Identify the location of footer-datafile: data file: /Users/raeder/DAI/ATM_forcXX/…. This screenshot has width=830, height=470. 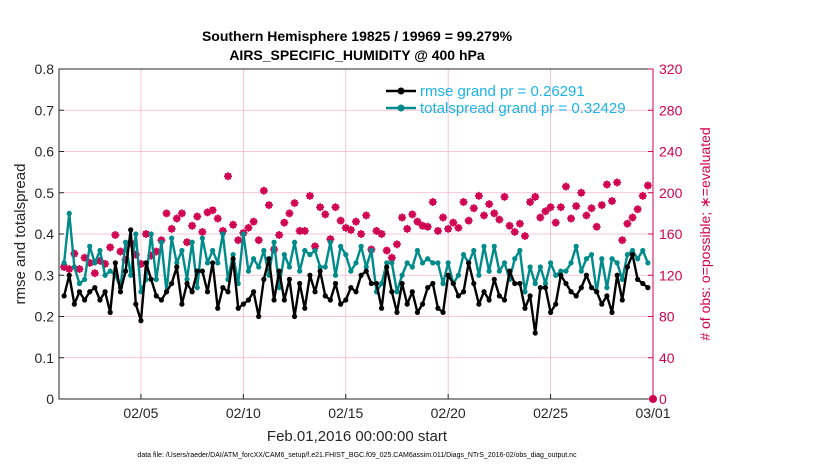
(357, 455).